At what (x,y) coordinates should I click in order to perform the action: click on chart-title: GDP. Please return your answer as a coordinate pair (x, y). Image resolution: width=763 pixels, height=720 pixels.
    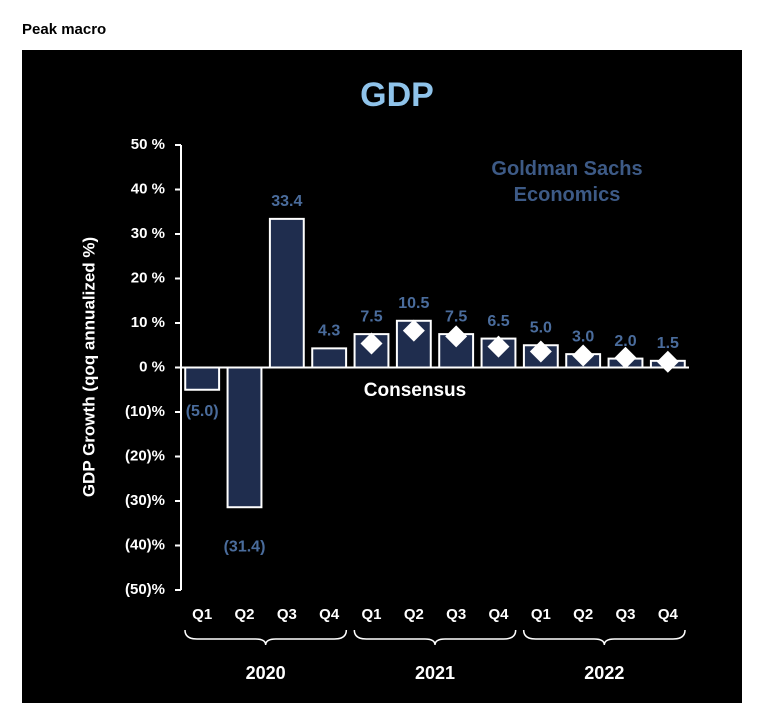
    Looking at the image, I should click on (397, 95).